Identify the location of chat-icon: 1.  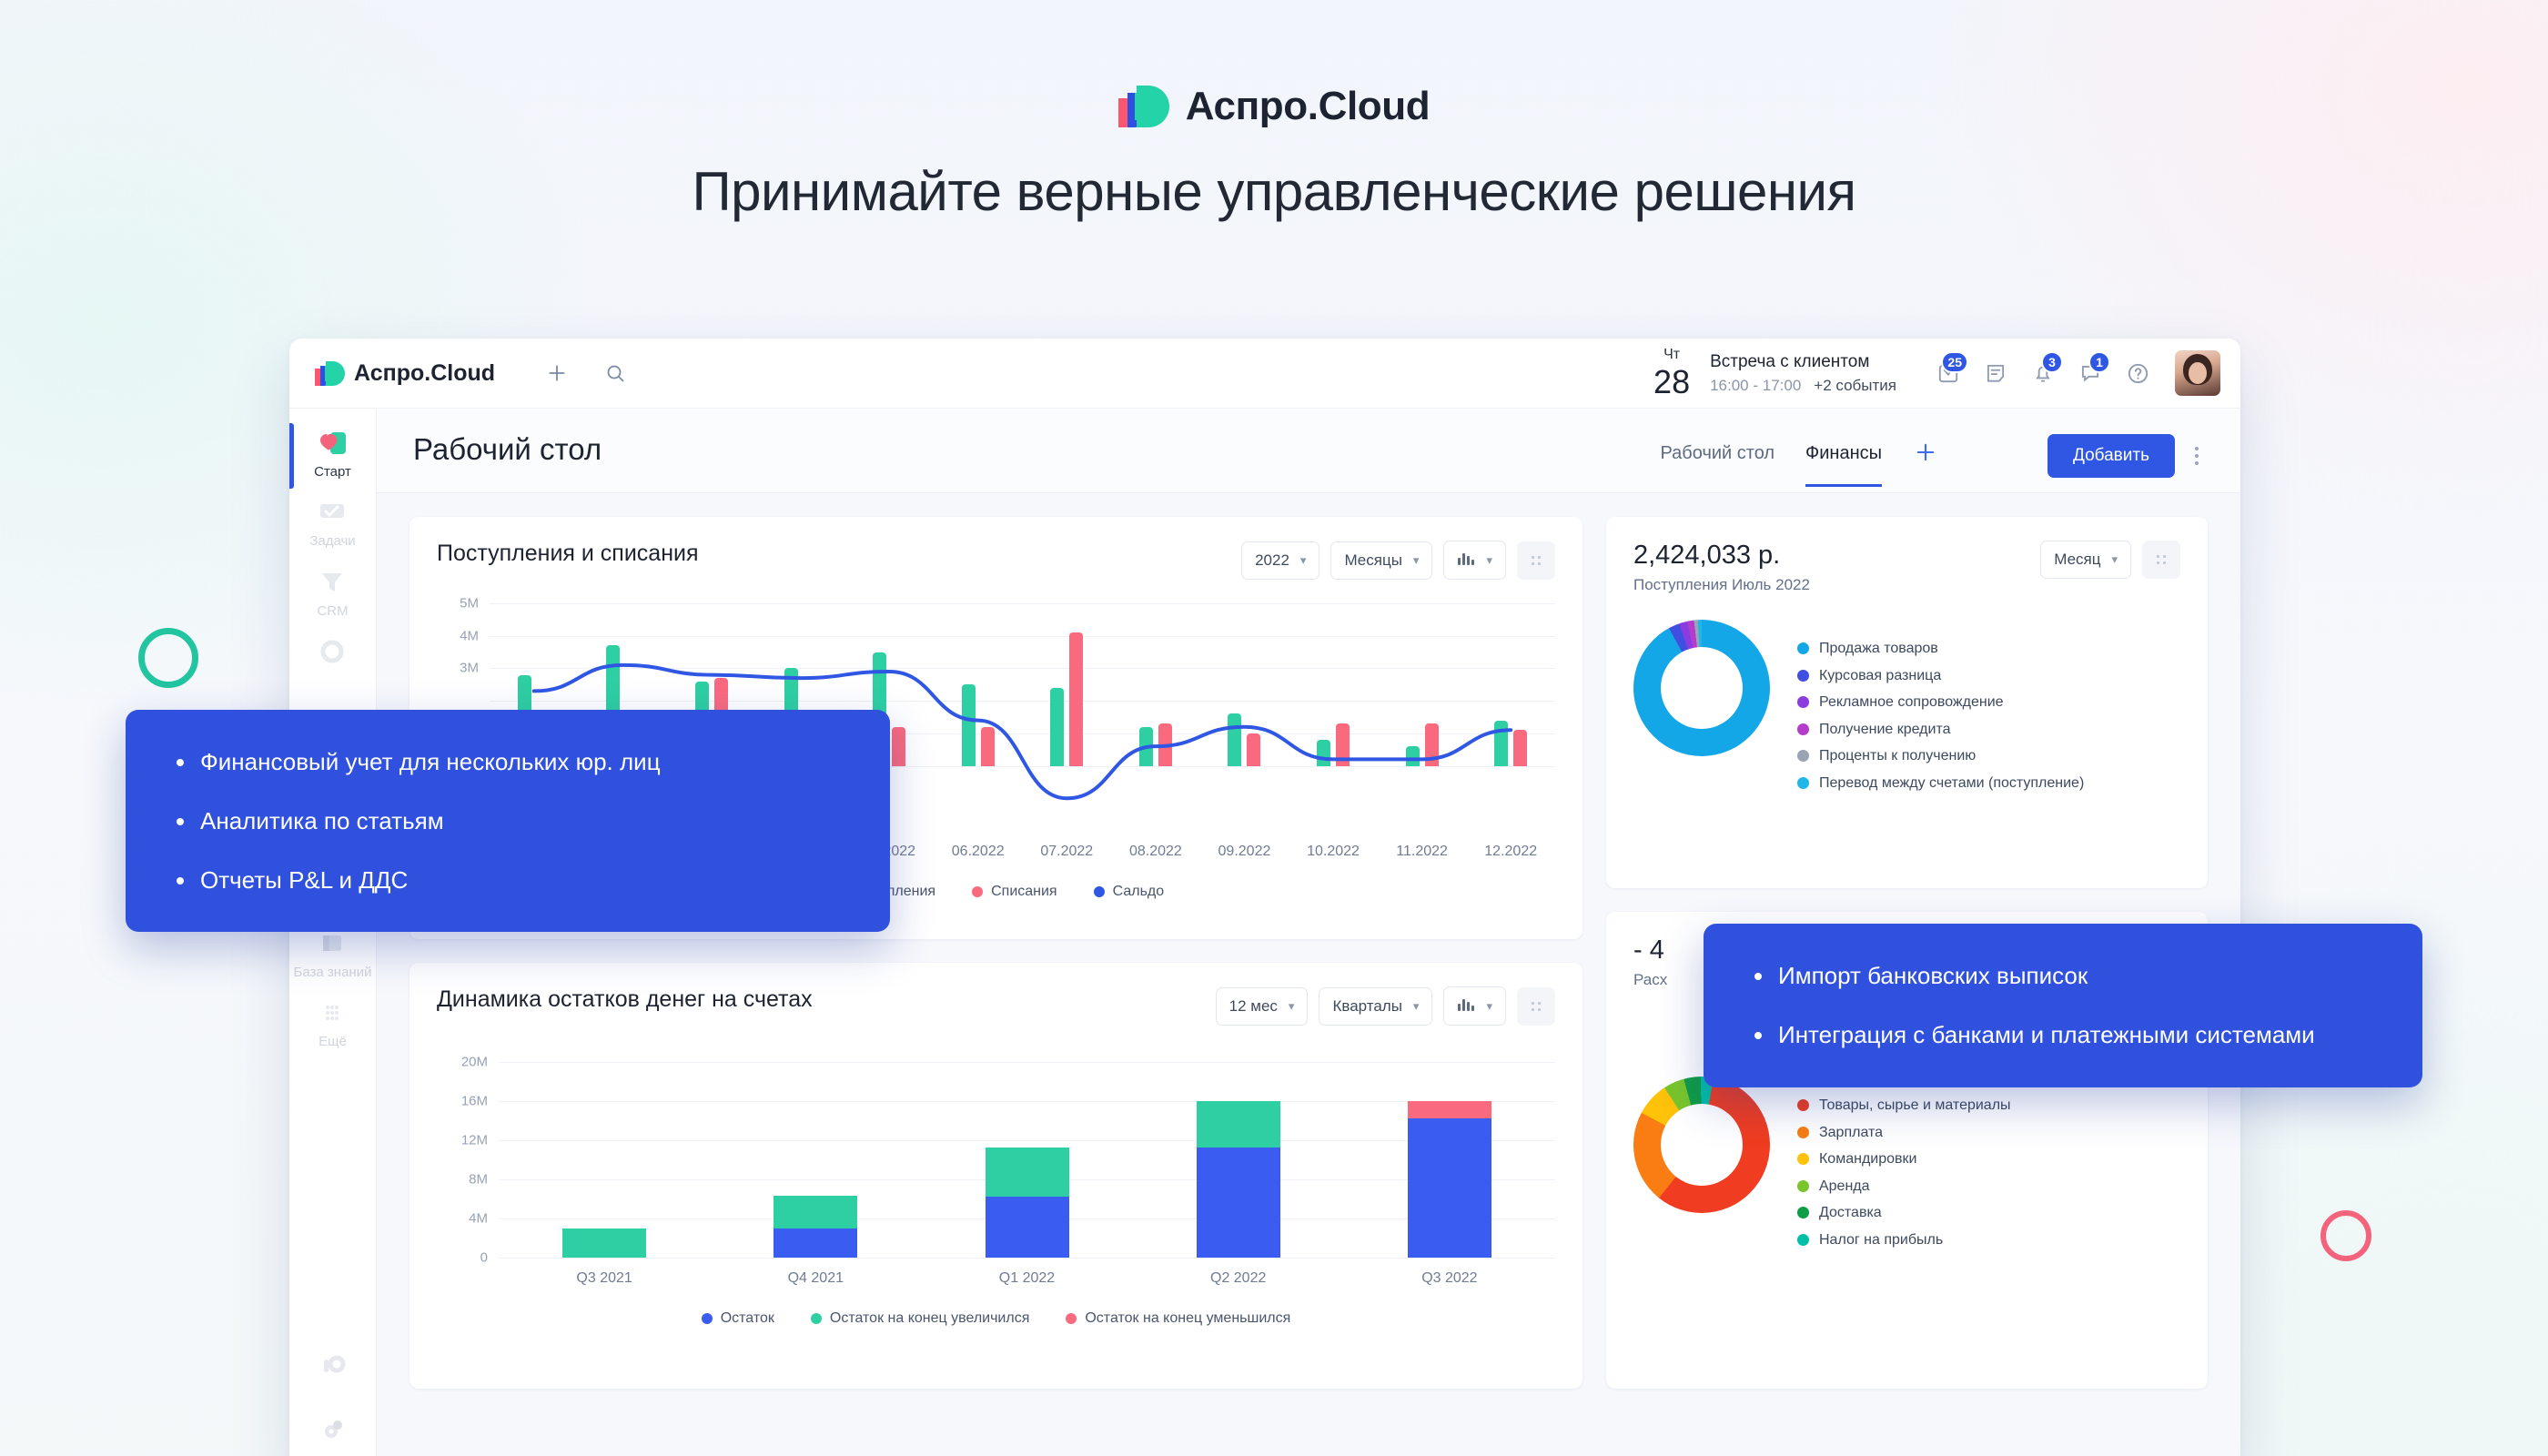
(2090, 373).